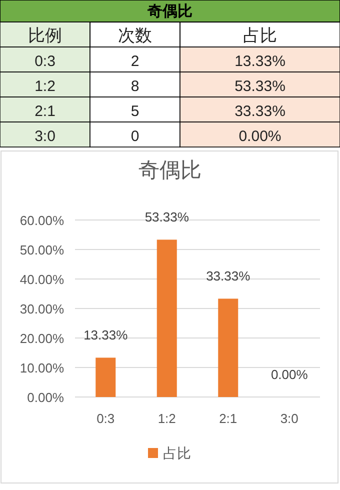  What do you see at coordinates (135, 61) in the screenshot?
I see `text: 2` at bounding box center [135, 61].